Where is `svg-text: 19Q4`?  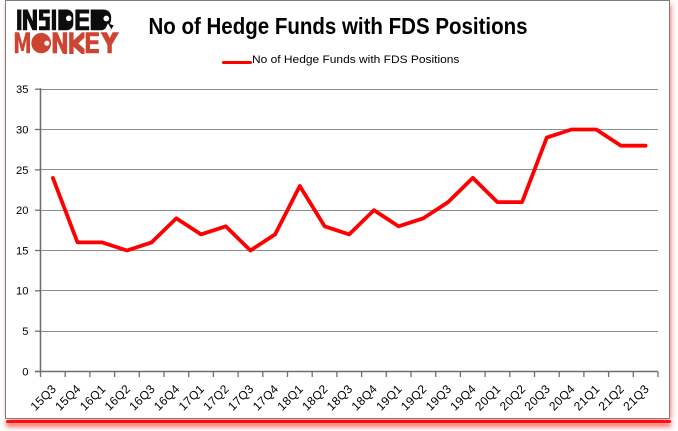
svg-text: 19Q4 is located at coordinates (463, 398).